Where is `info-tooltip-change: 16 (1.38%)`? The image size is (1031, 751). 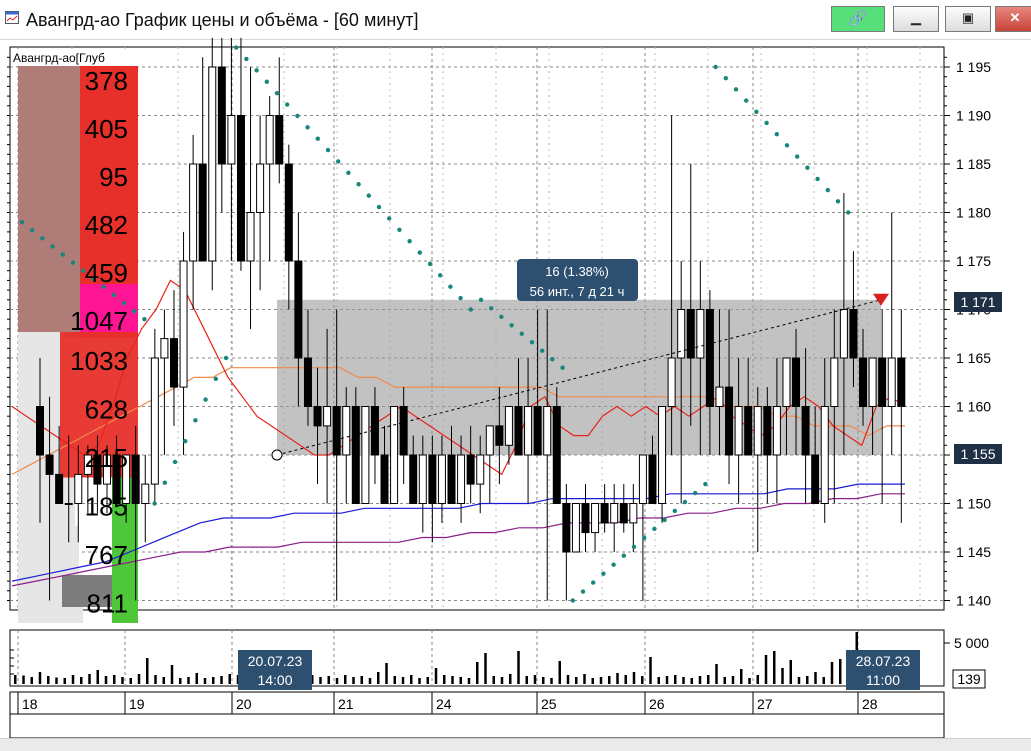 info-tooltip-change: 16 (1.38%) is located at coordinates (577, 271).